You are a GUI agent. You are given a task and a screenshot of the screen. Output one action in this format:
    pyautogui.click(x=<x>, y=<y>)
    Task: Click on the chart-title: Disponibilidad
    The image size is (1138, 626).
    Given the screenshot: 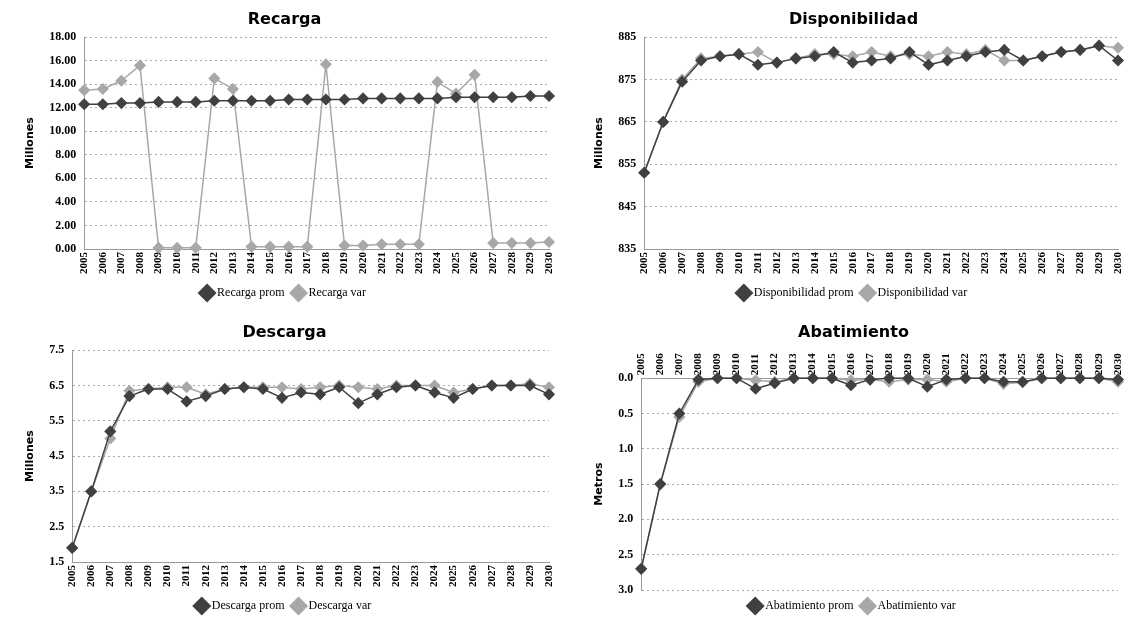 What is the action you would take?
    pyautogui.click(x=853, y=18)
    